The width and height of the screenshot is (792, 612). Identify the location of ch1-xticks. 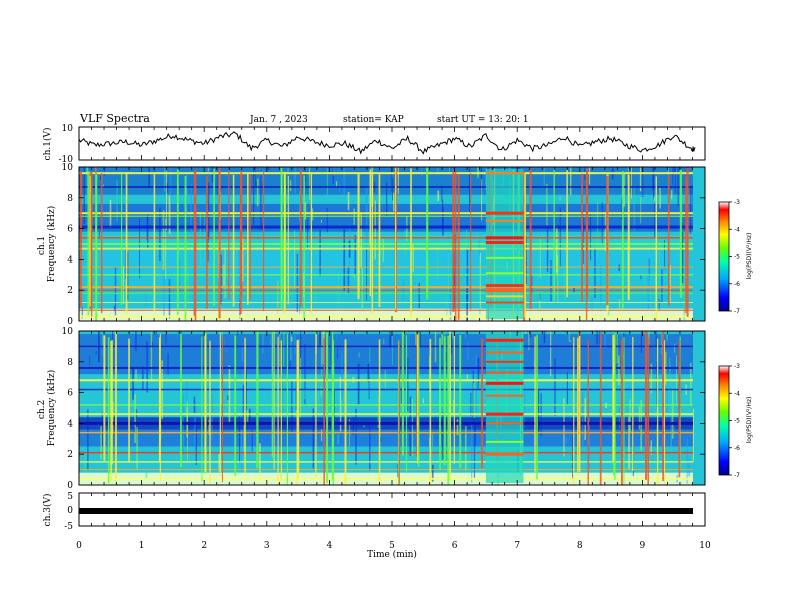
(392, 143).